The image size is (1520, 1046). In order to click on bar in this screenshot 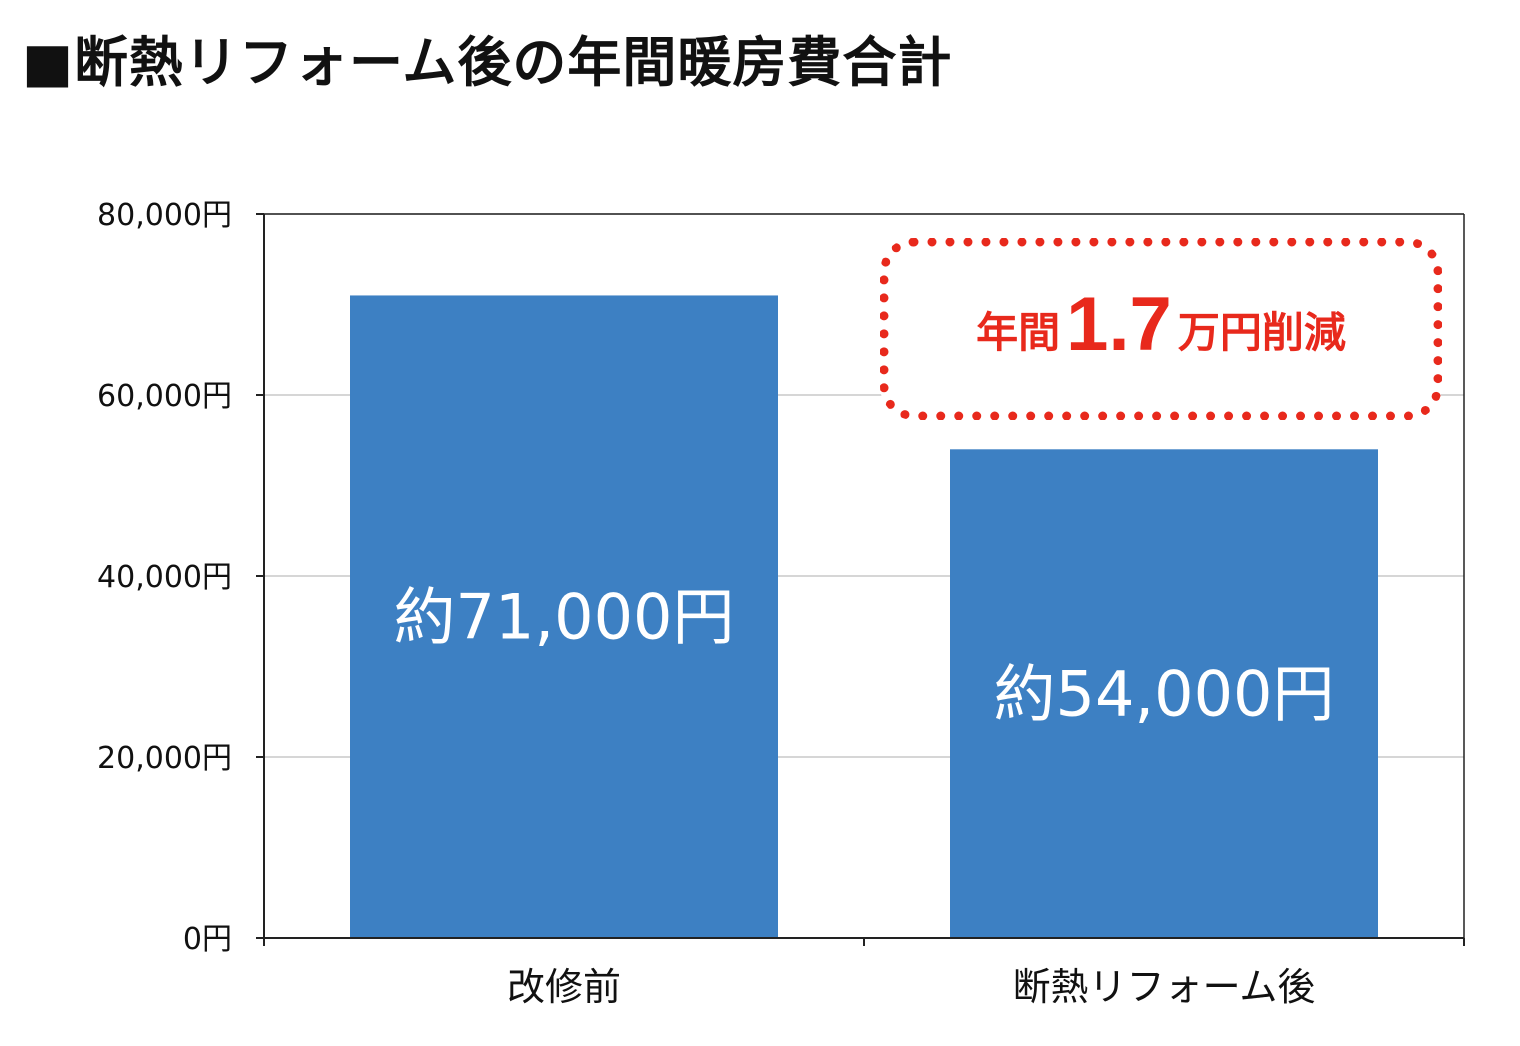, I will do `click(1164, 693)`.